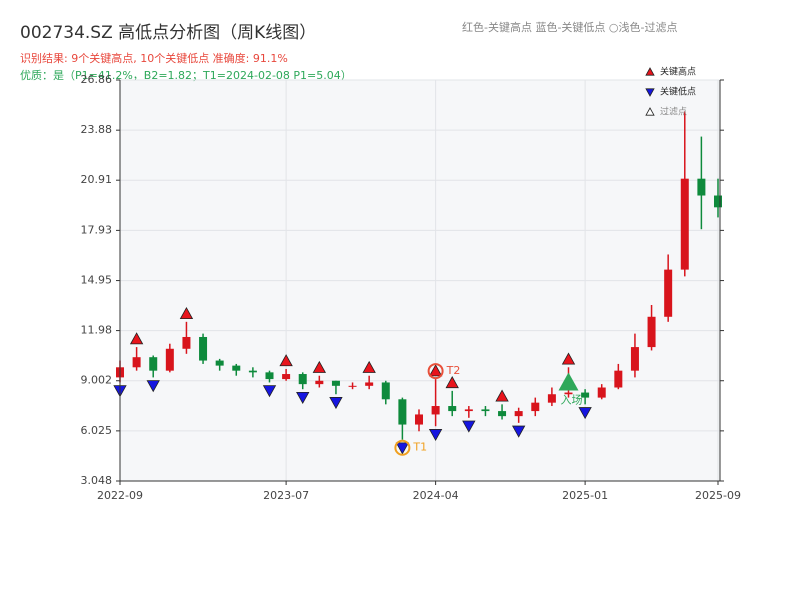 Image resolution: width=800 pixels, height=604 pixels. I want to click on y-tick-label: 6.025, so click(97, 430).